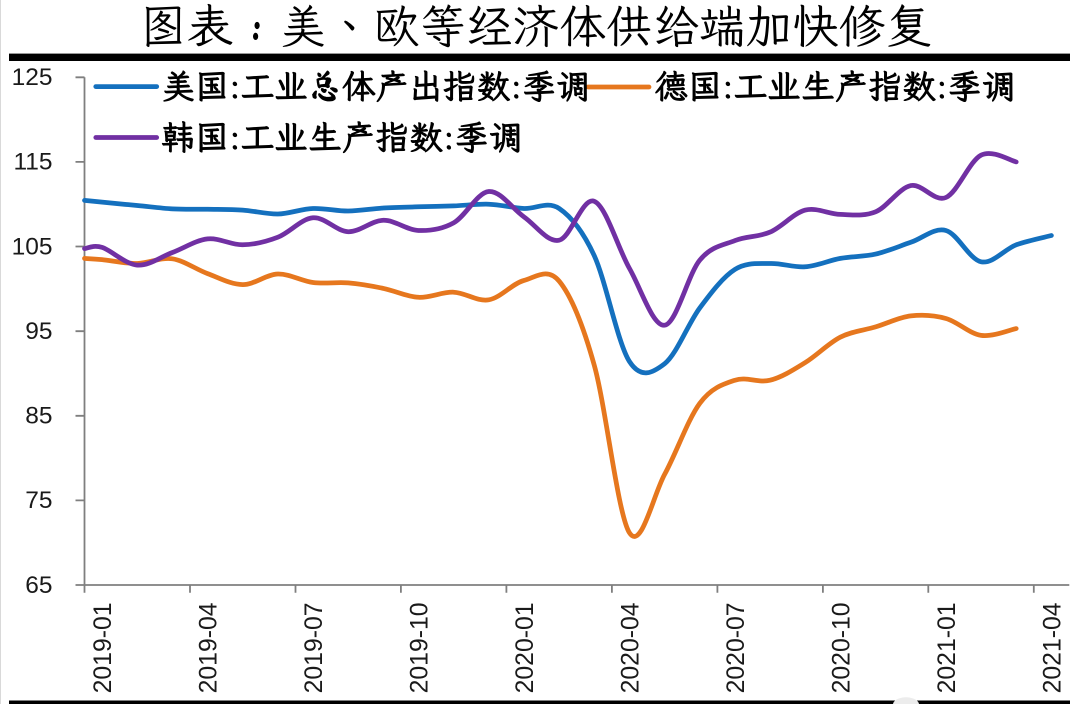 The height and width of the screenshot is (704, 1075). Describe the element at coordinates (38, 585) in the screenshot. I see `svg-text: 65` at that location.